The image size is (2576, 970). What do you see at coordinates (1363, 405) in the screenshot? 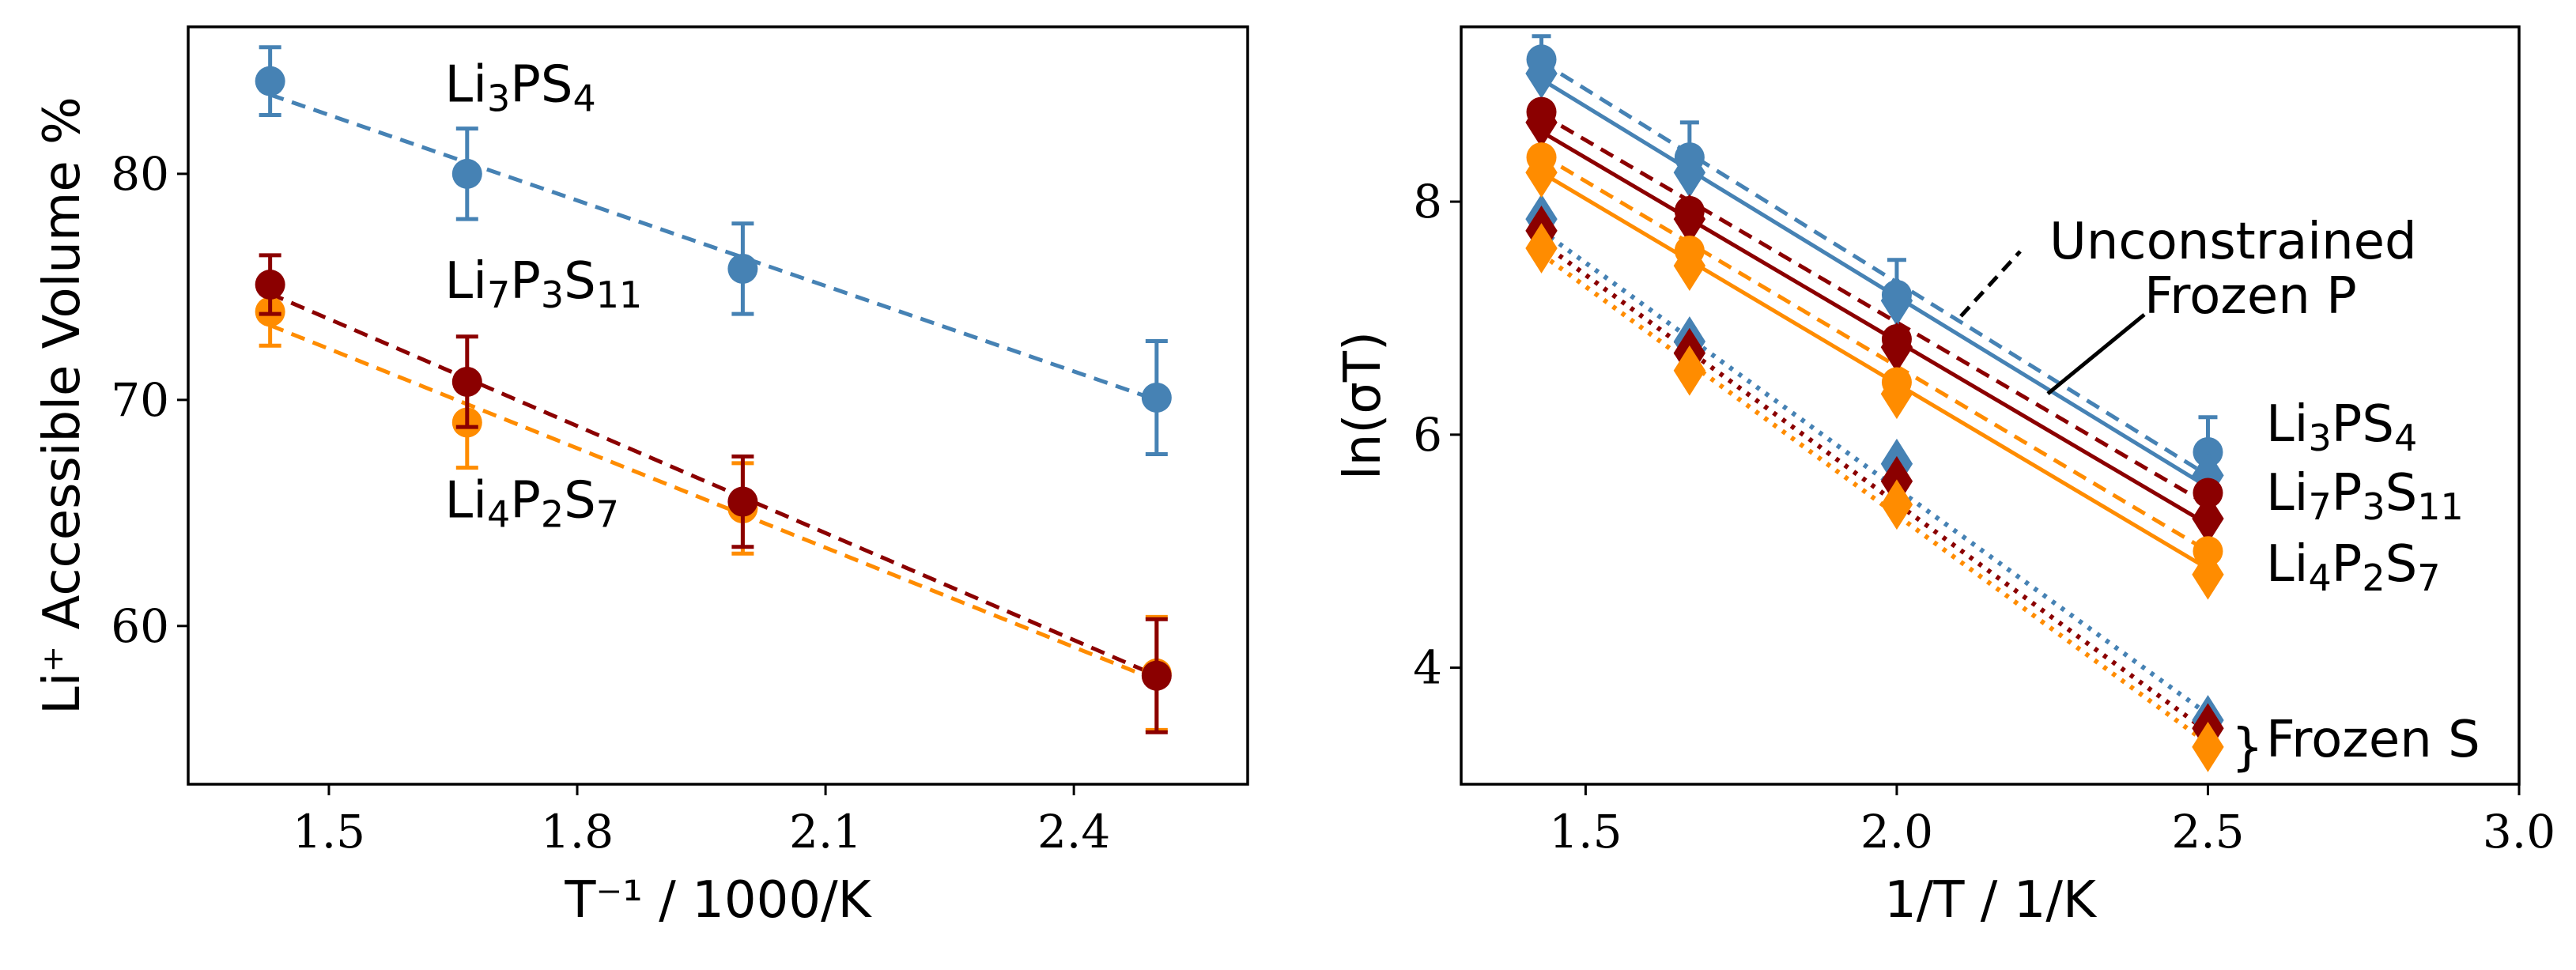
I see `y-axis-label: ln(σT)` at bounding box center [1363, 405].